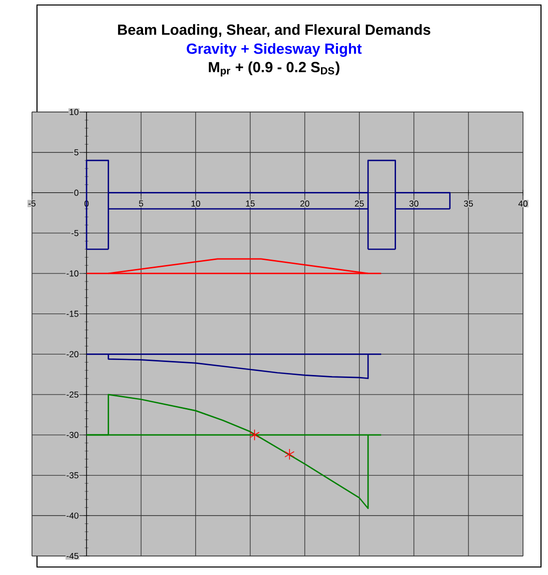  What do you see at coordinates (72, 313) in the screenshot?
I see `y-tick-label: -15` at bounding box center [72, 313].